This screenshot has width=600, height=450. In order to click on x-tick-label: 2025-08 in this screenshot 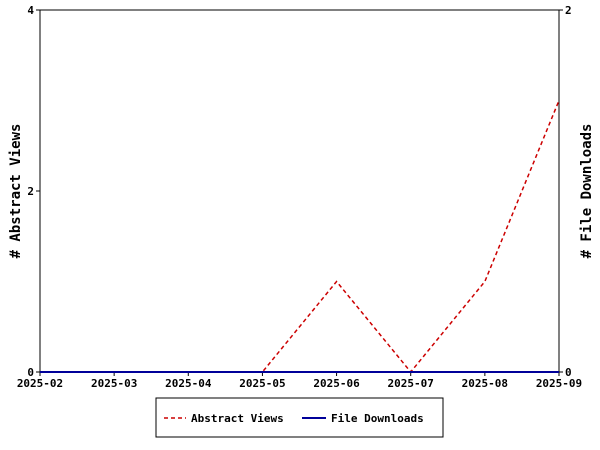, I will do `click(485, 383)`.